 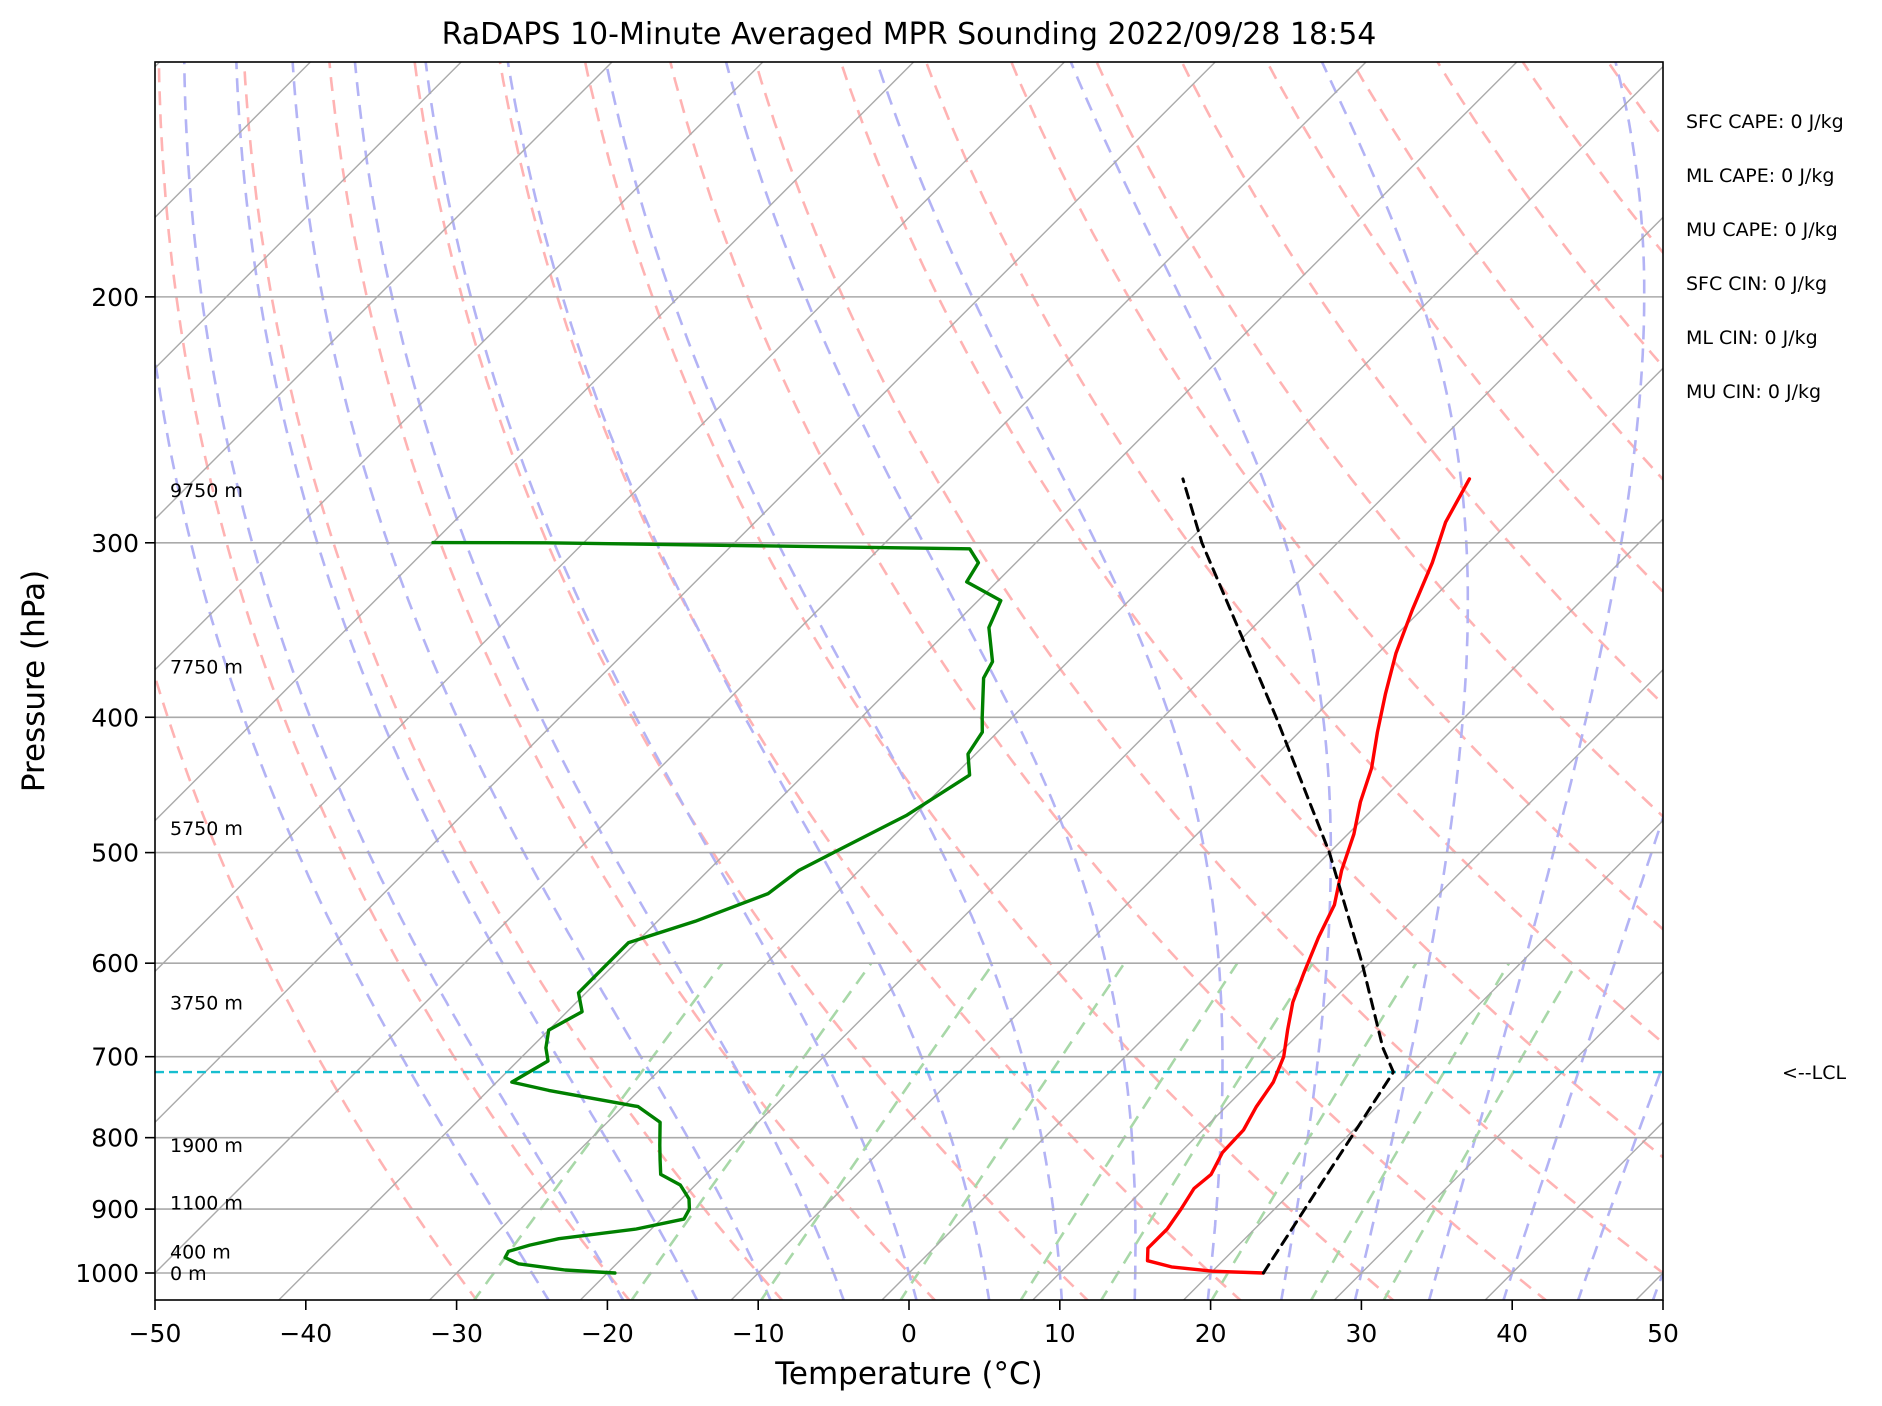 I want to click on temperature-line, so click(x=1308, y=876).